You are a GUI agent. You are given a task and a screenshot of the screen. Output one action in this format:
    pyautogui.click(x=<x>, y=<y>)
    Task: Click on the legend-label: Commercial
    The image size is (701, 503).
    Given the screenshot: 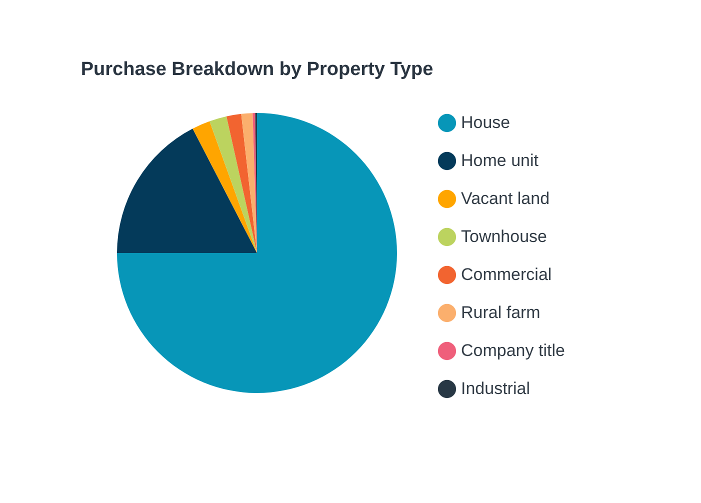 What is the action you would take?
    pyautogui.click(x=506, y=274)
    